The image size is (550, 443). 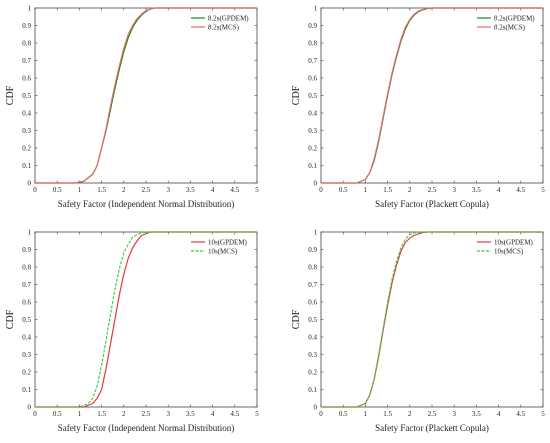 I want to click on x-axis-label: Safety Factor (Plackett Copula), so click(x=432, y=204).